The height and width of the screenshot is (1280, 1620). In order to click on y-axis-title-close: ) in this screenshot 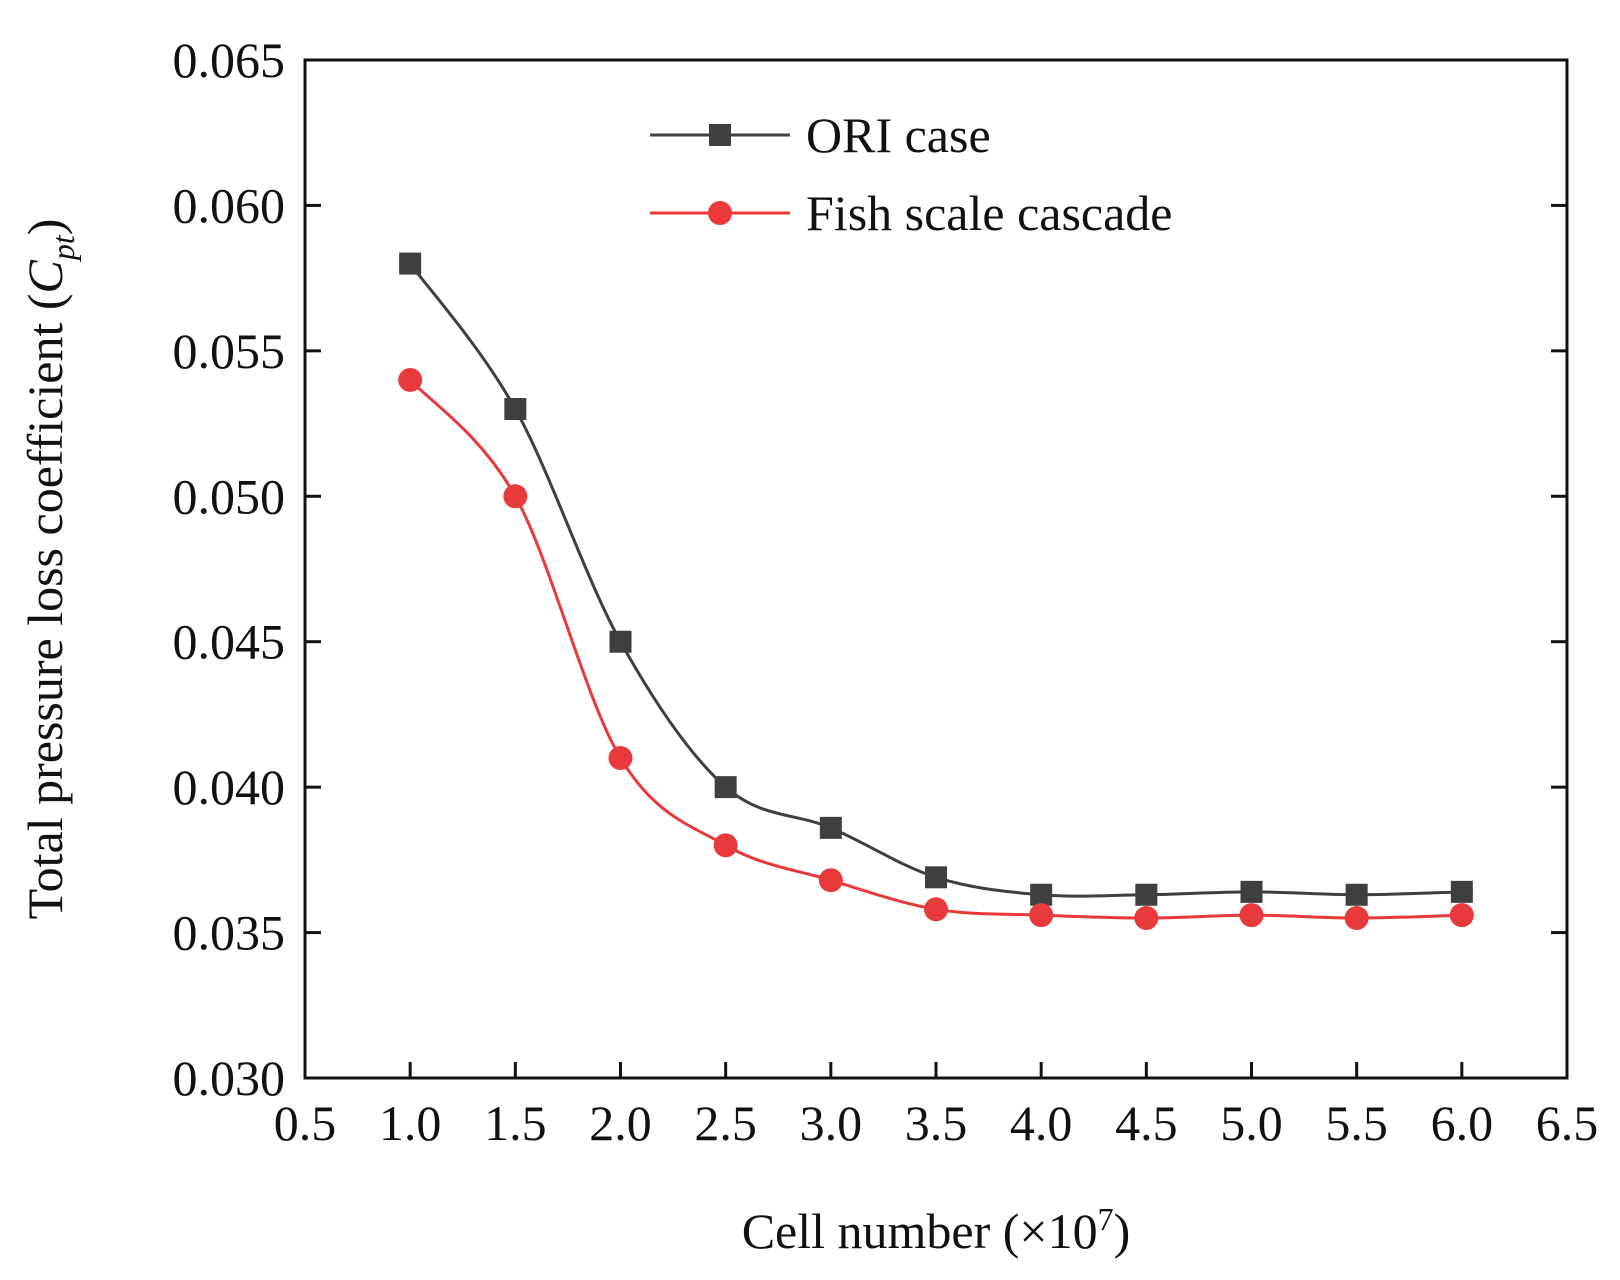, I will do `click(45, 227)`.